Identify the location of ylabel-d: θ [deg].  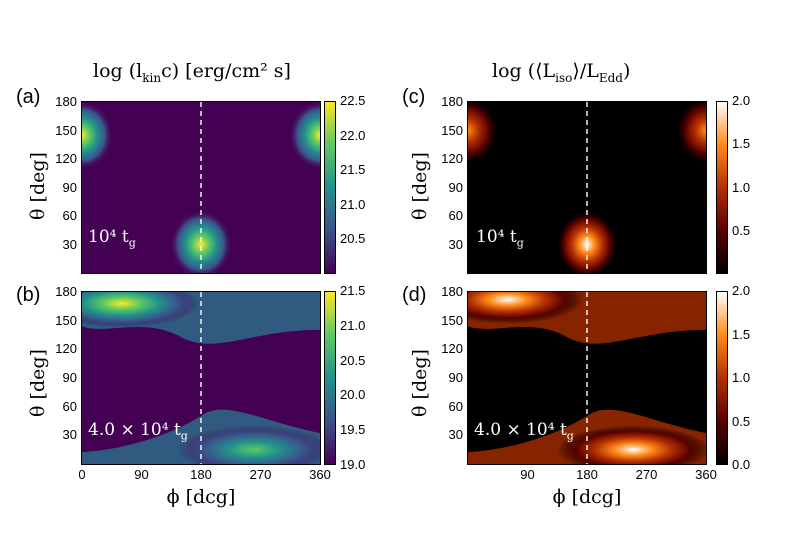
(420, 383).